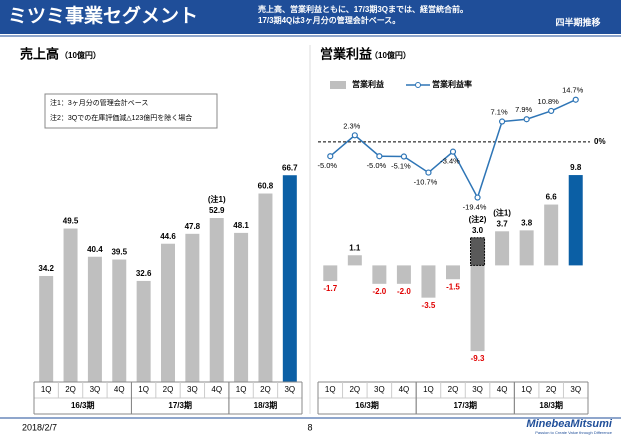 This screenshot has width=621, height=438. What do you see at coordinates (426, 182) in the screenshot?
I see `data-label: -10.7%` at bounding box center [426, 182].